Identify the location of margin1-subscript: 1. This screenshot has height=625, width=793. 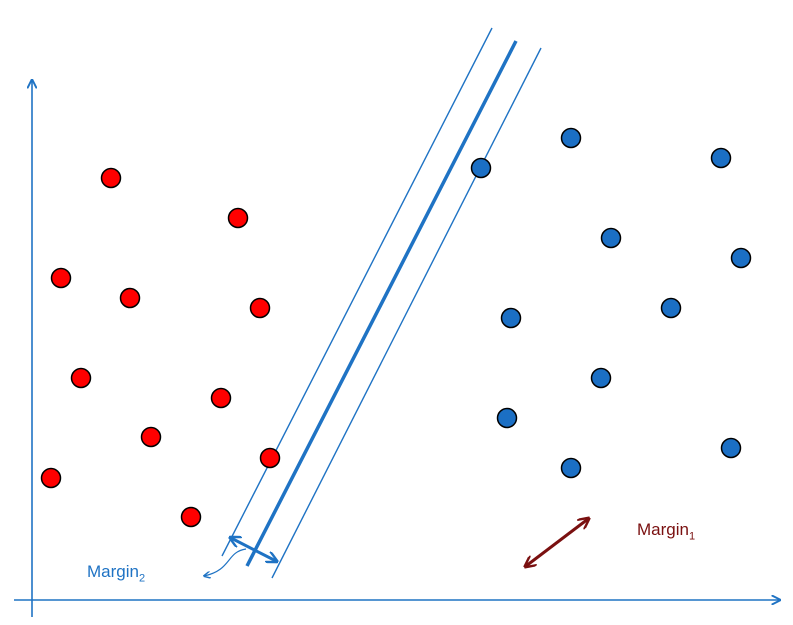
(692, 536).